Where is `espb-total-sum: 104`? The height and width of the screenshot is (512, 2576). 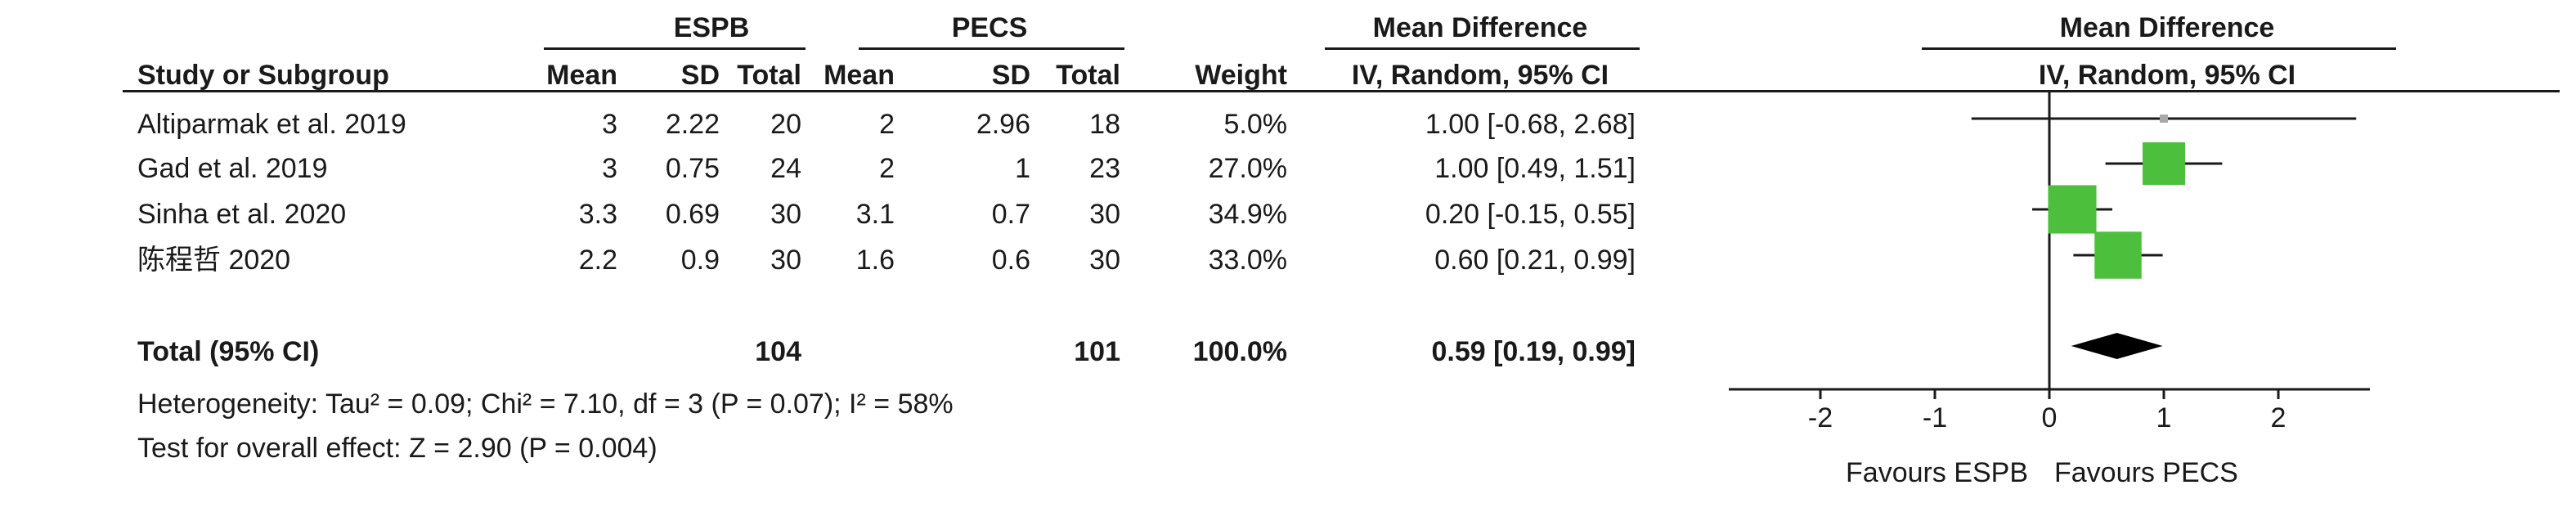
espb-total-sum: 104 is located at coordinates (778, 351).